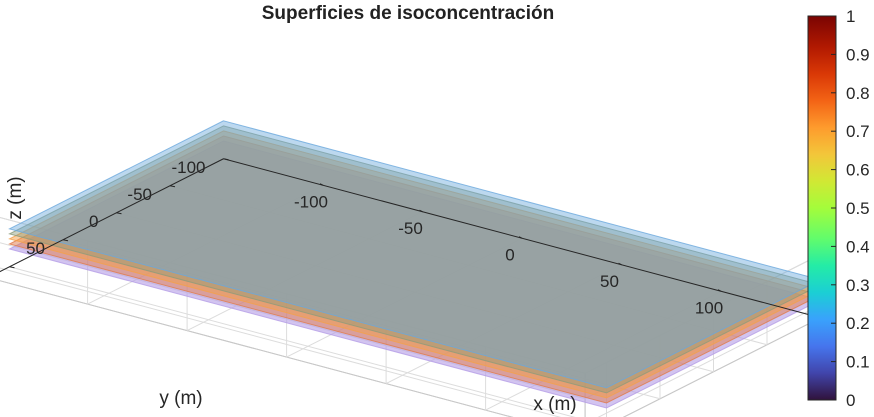 The width and height of the screenshot is (874, 417). I want to click on y-axis-title: y (m), so click(180, 398).